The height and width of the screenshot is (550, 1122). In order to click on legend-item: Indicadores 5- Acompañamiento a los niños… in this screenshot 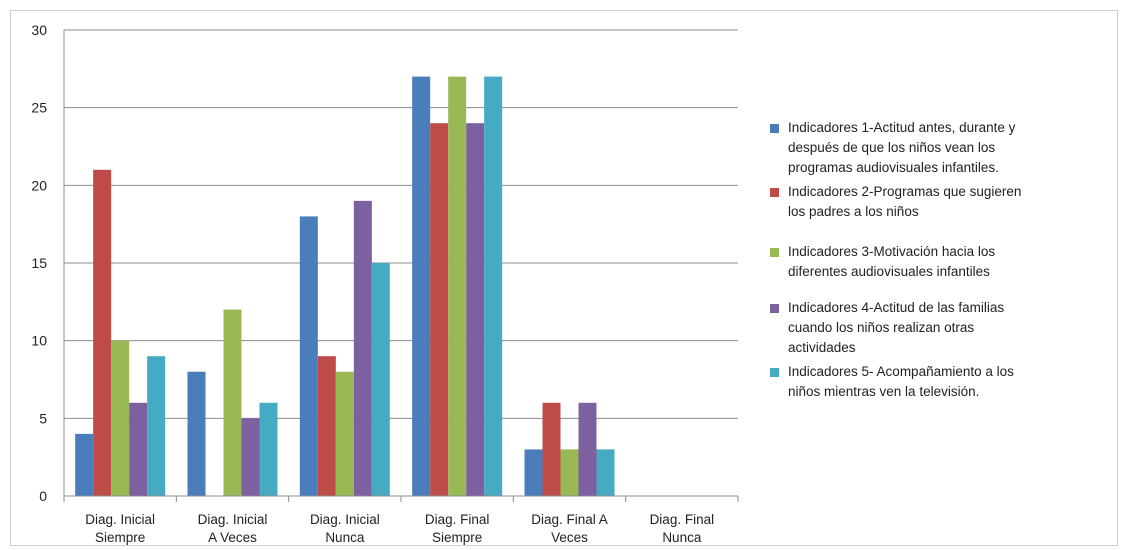, I will do `click(943, 382)`.